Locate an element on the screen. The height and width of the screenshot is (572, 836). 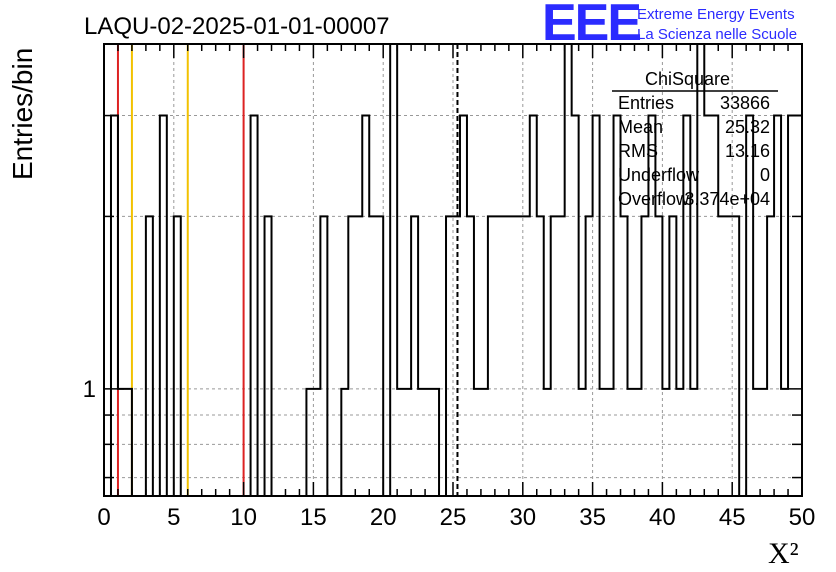
logo-text: EEE is located at coordinates (591, 26).